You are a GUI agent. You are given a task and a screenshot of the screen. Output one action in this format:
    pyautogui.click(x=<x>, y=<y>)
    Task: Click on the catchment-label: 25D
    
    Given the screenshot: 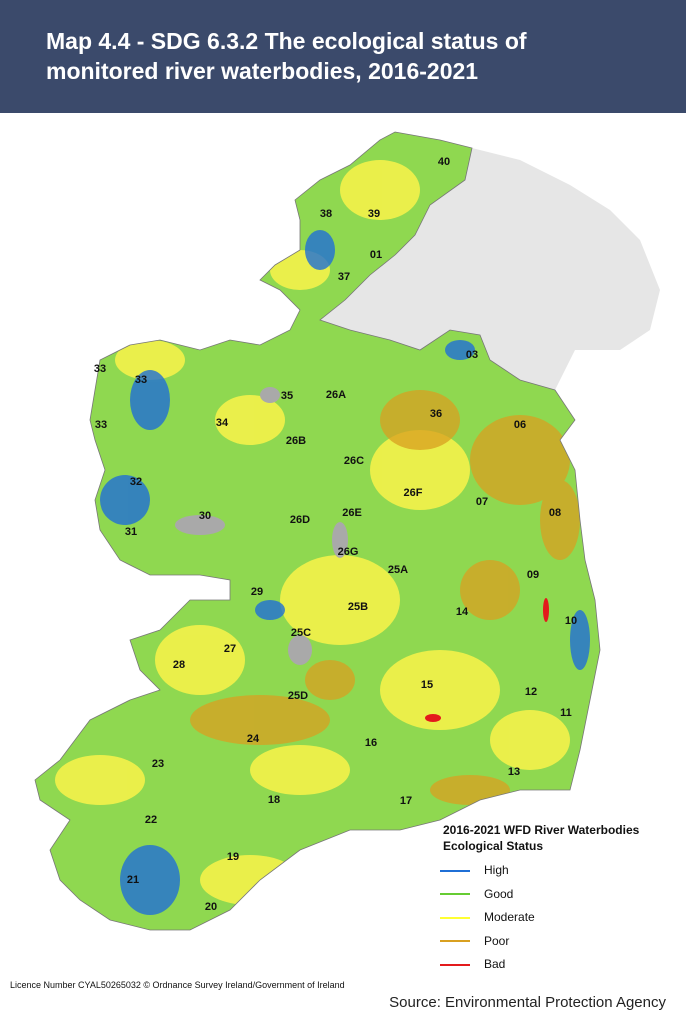 What is the action you would take?
    pyautogui.click(x=298, y=696)
    